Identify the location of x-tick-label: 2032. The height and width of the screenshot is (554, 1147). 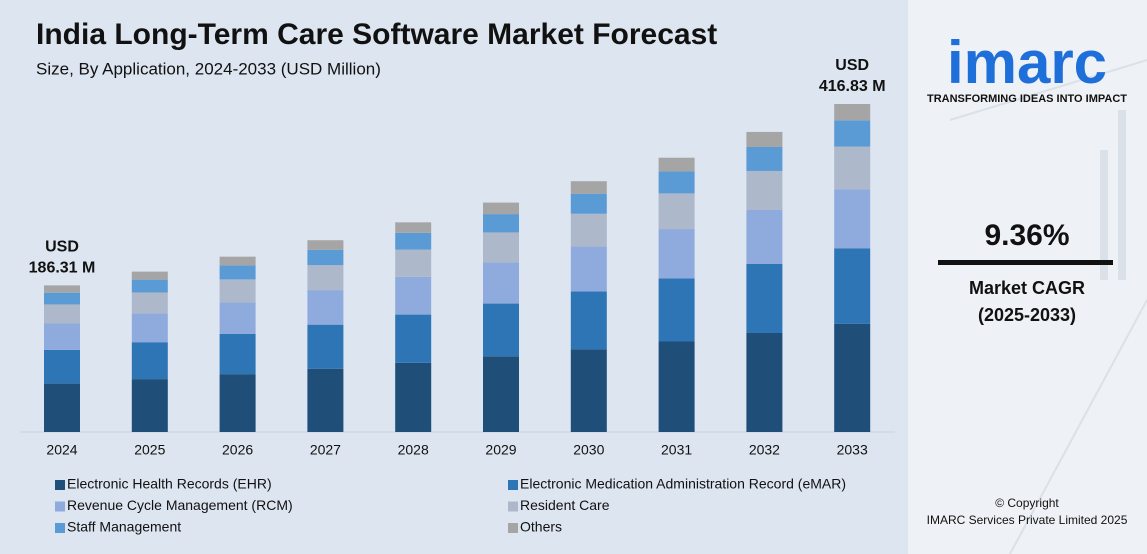
(764, 450).